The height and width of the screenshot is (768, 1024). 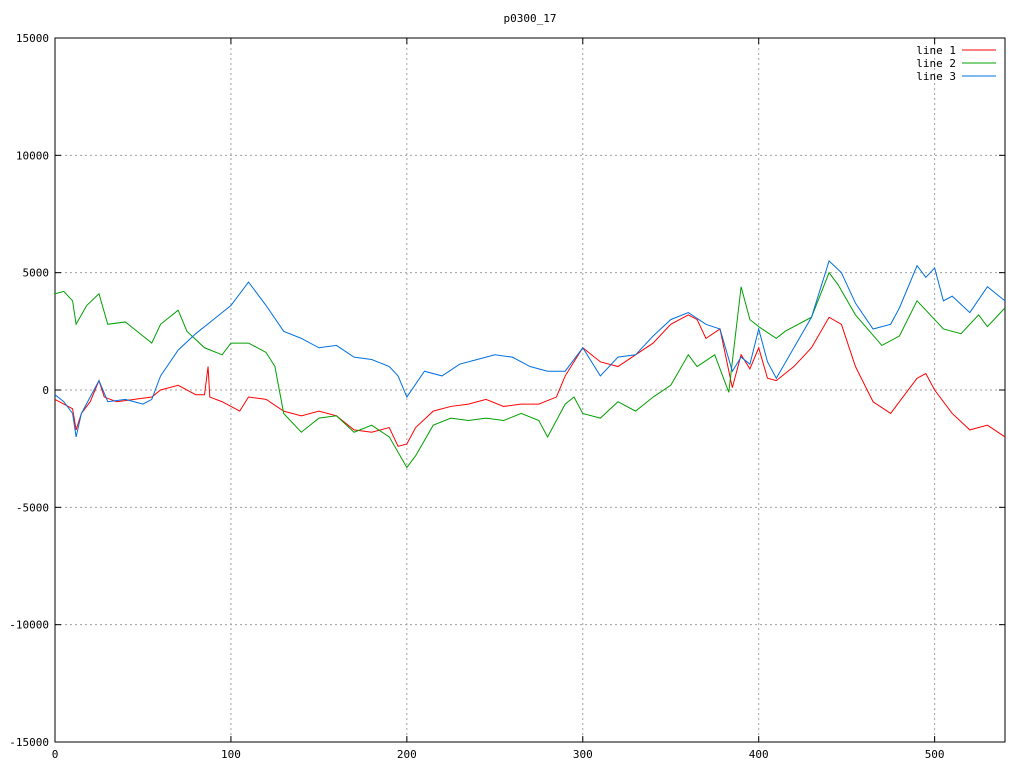 What do you see at coordinates (32, 507) in the screenshot?
I see `y-tick-label: -5000` at bounding box center [32, 507].